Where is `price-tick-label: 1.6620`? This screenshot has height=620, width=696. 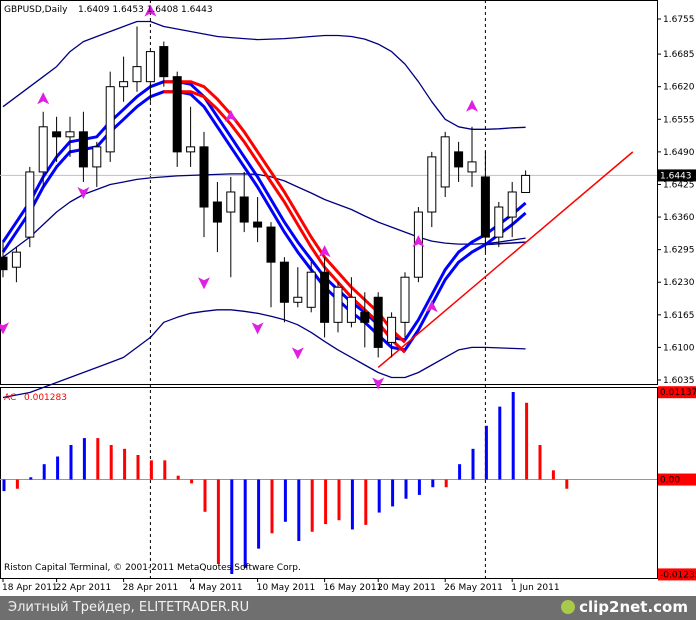 price-tick-label: 1.6620 is located at coordinates (679, 88).